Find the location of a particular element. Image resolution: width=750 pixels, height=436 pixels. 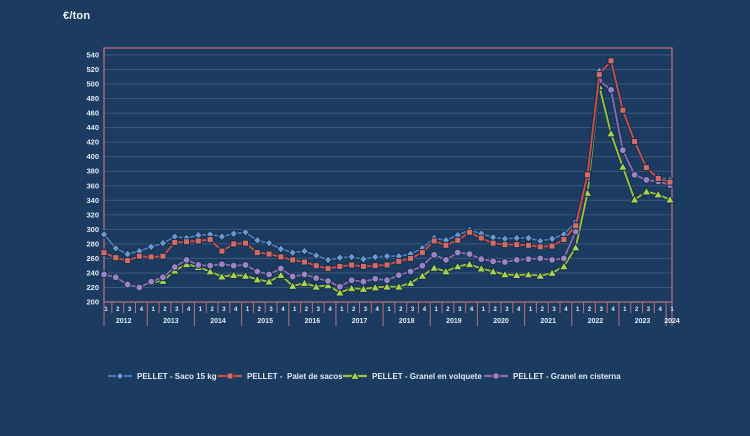

svg-text: 440 is located at coordinates (92, 127).